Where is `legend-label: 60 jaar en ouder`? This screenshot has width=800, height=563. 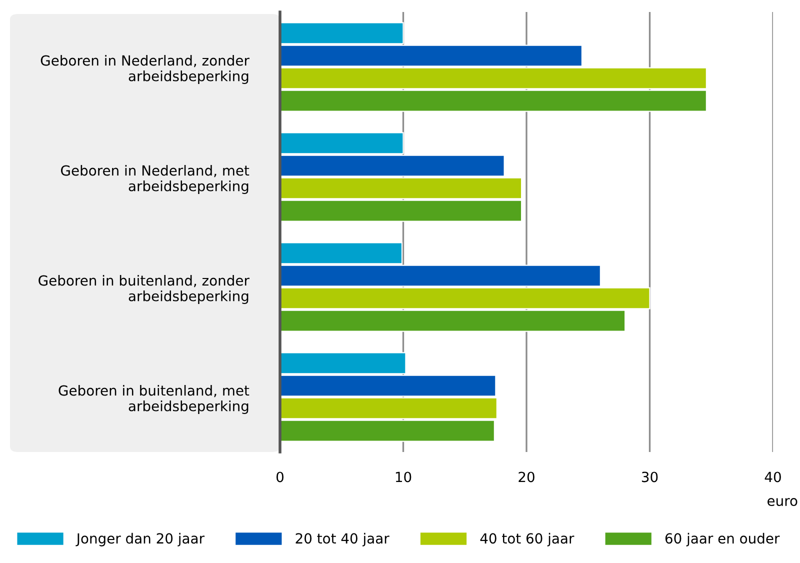 legend-label: 60 jaar en ouder is located at coordinates (722, 539).